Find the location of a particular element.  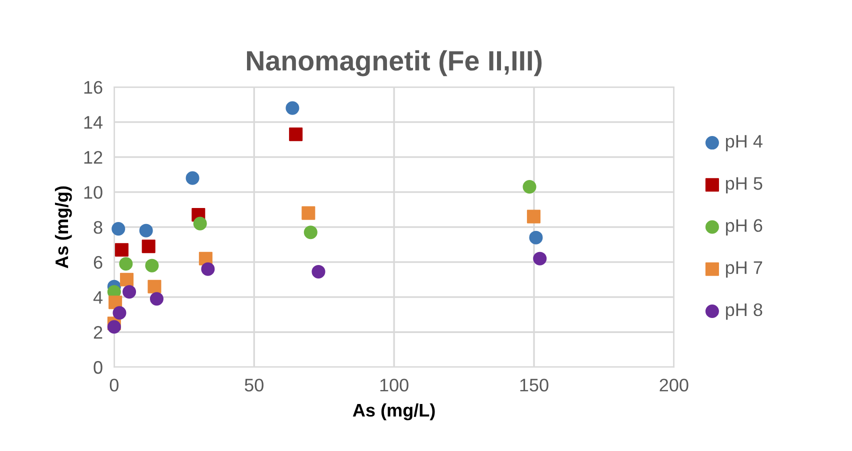

legend-label: pH 7 is located at coordinates (744, 269).